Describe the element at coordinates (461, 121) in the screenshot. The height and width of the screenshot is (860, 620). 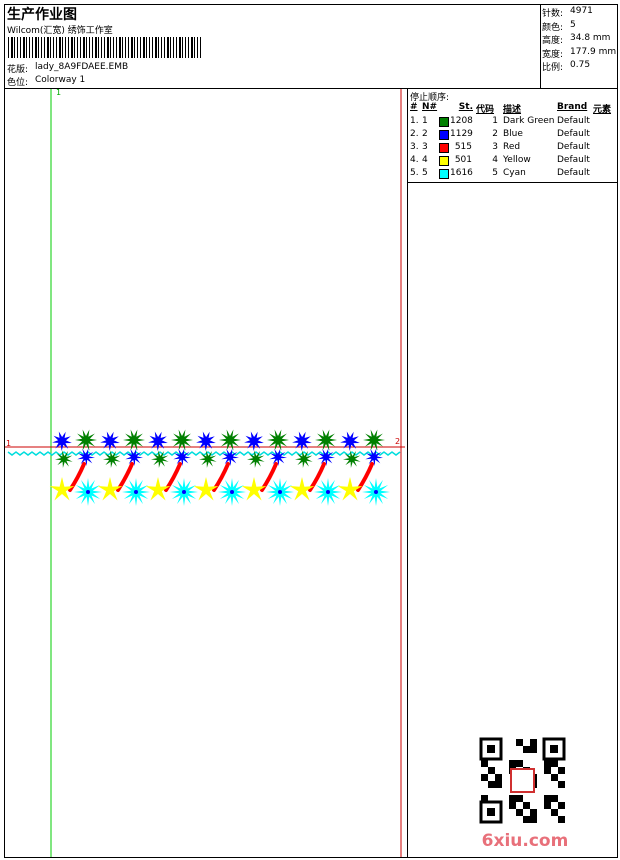
I see `stitches: 1208` at that location.